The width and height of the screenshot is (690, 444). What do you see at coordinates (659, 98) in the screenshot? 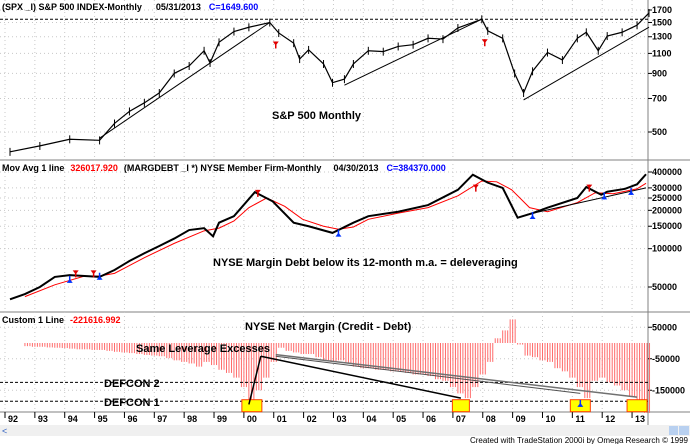
I see `y-tick-label: 700` at bounding box center [659, 98].